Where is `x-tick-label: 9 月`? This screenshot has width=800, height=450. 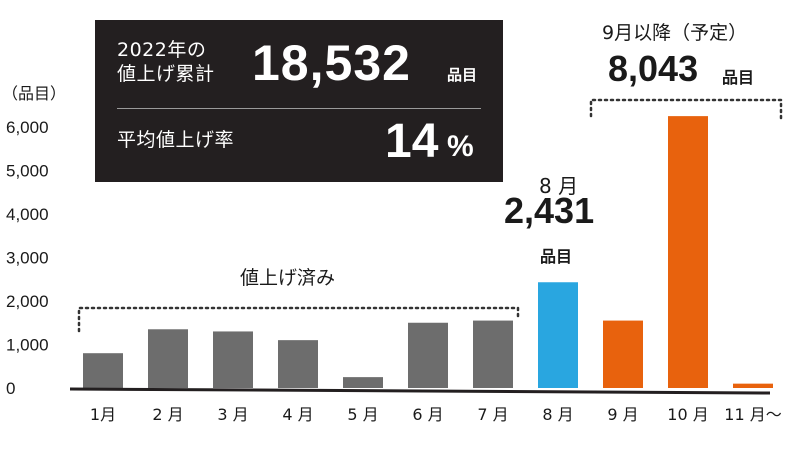
x-tick-label: 9 月 is located at coordinates (622, 414).